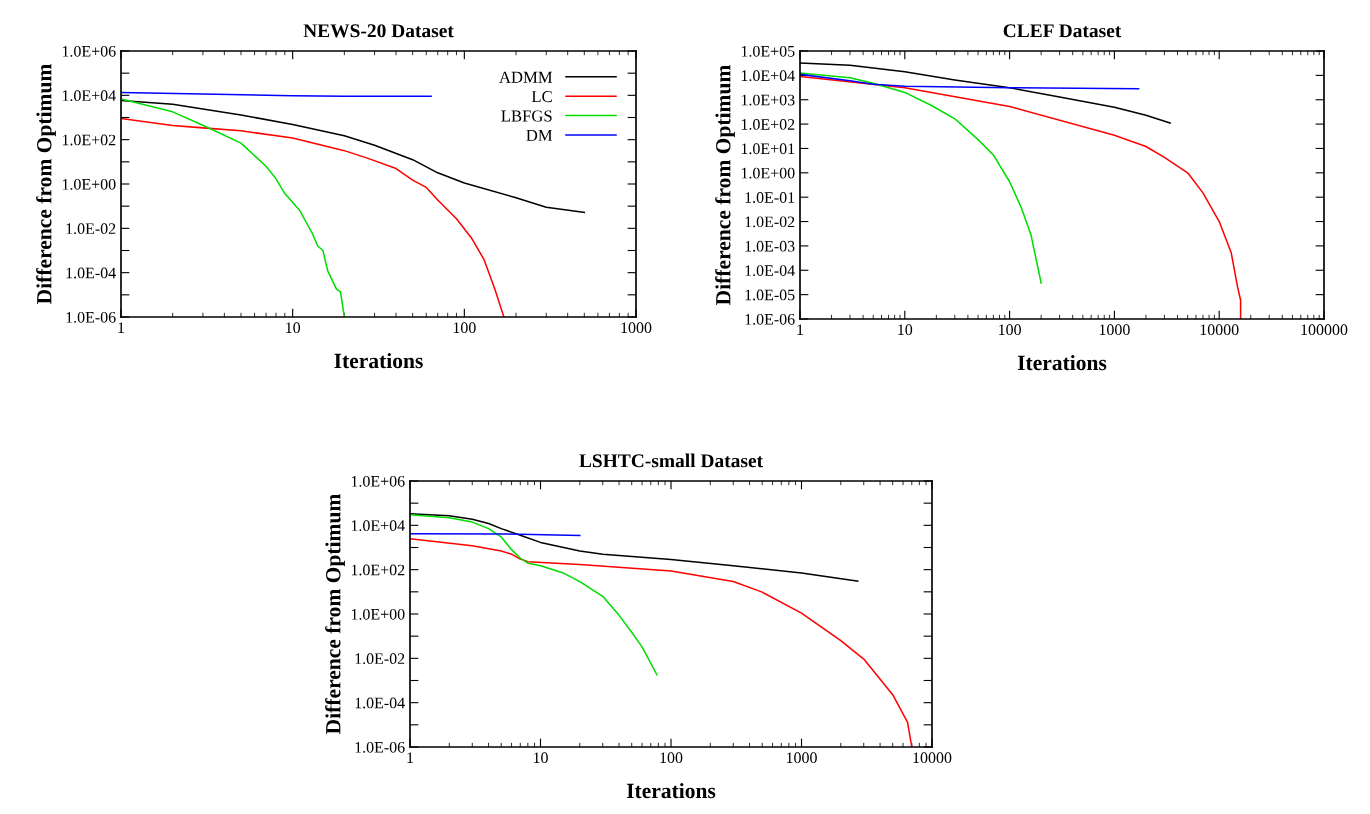  What do you see at coordinates (526, 116) in the screenshot?
I see `legend-label: LBFGS` at bounding box center [526, 116].